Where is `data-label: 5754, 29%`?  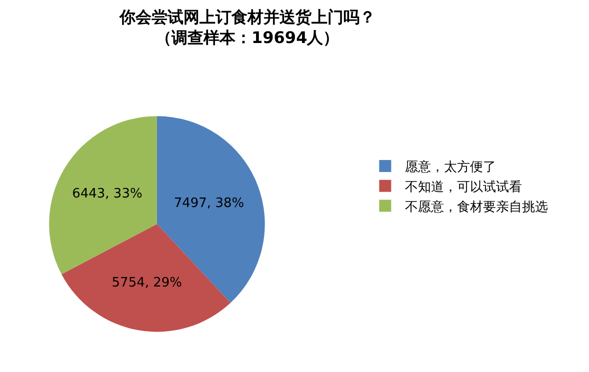
data-label: 5754, 29% is located at coordinates (147, 283).